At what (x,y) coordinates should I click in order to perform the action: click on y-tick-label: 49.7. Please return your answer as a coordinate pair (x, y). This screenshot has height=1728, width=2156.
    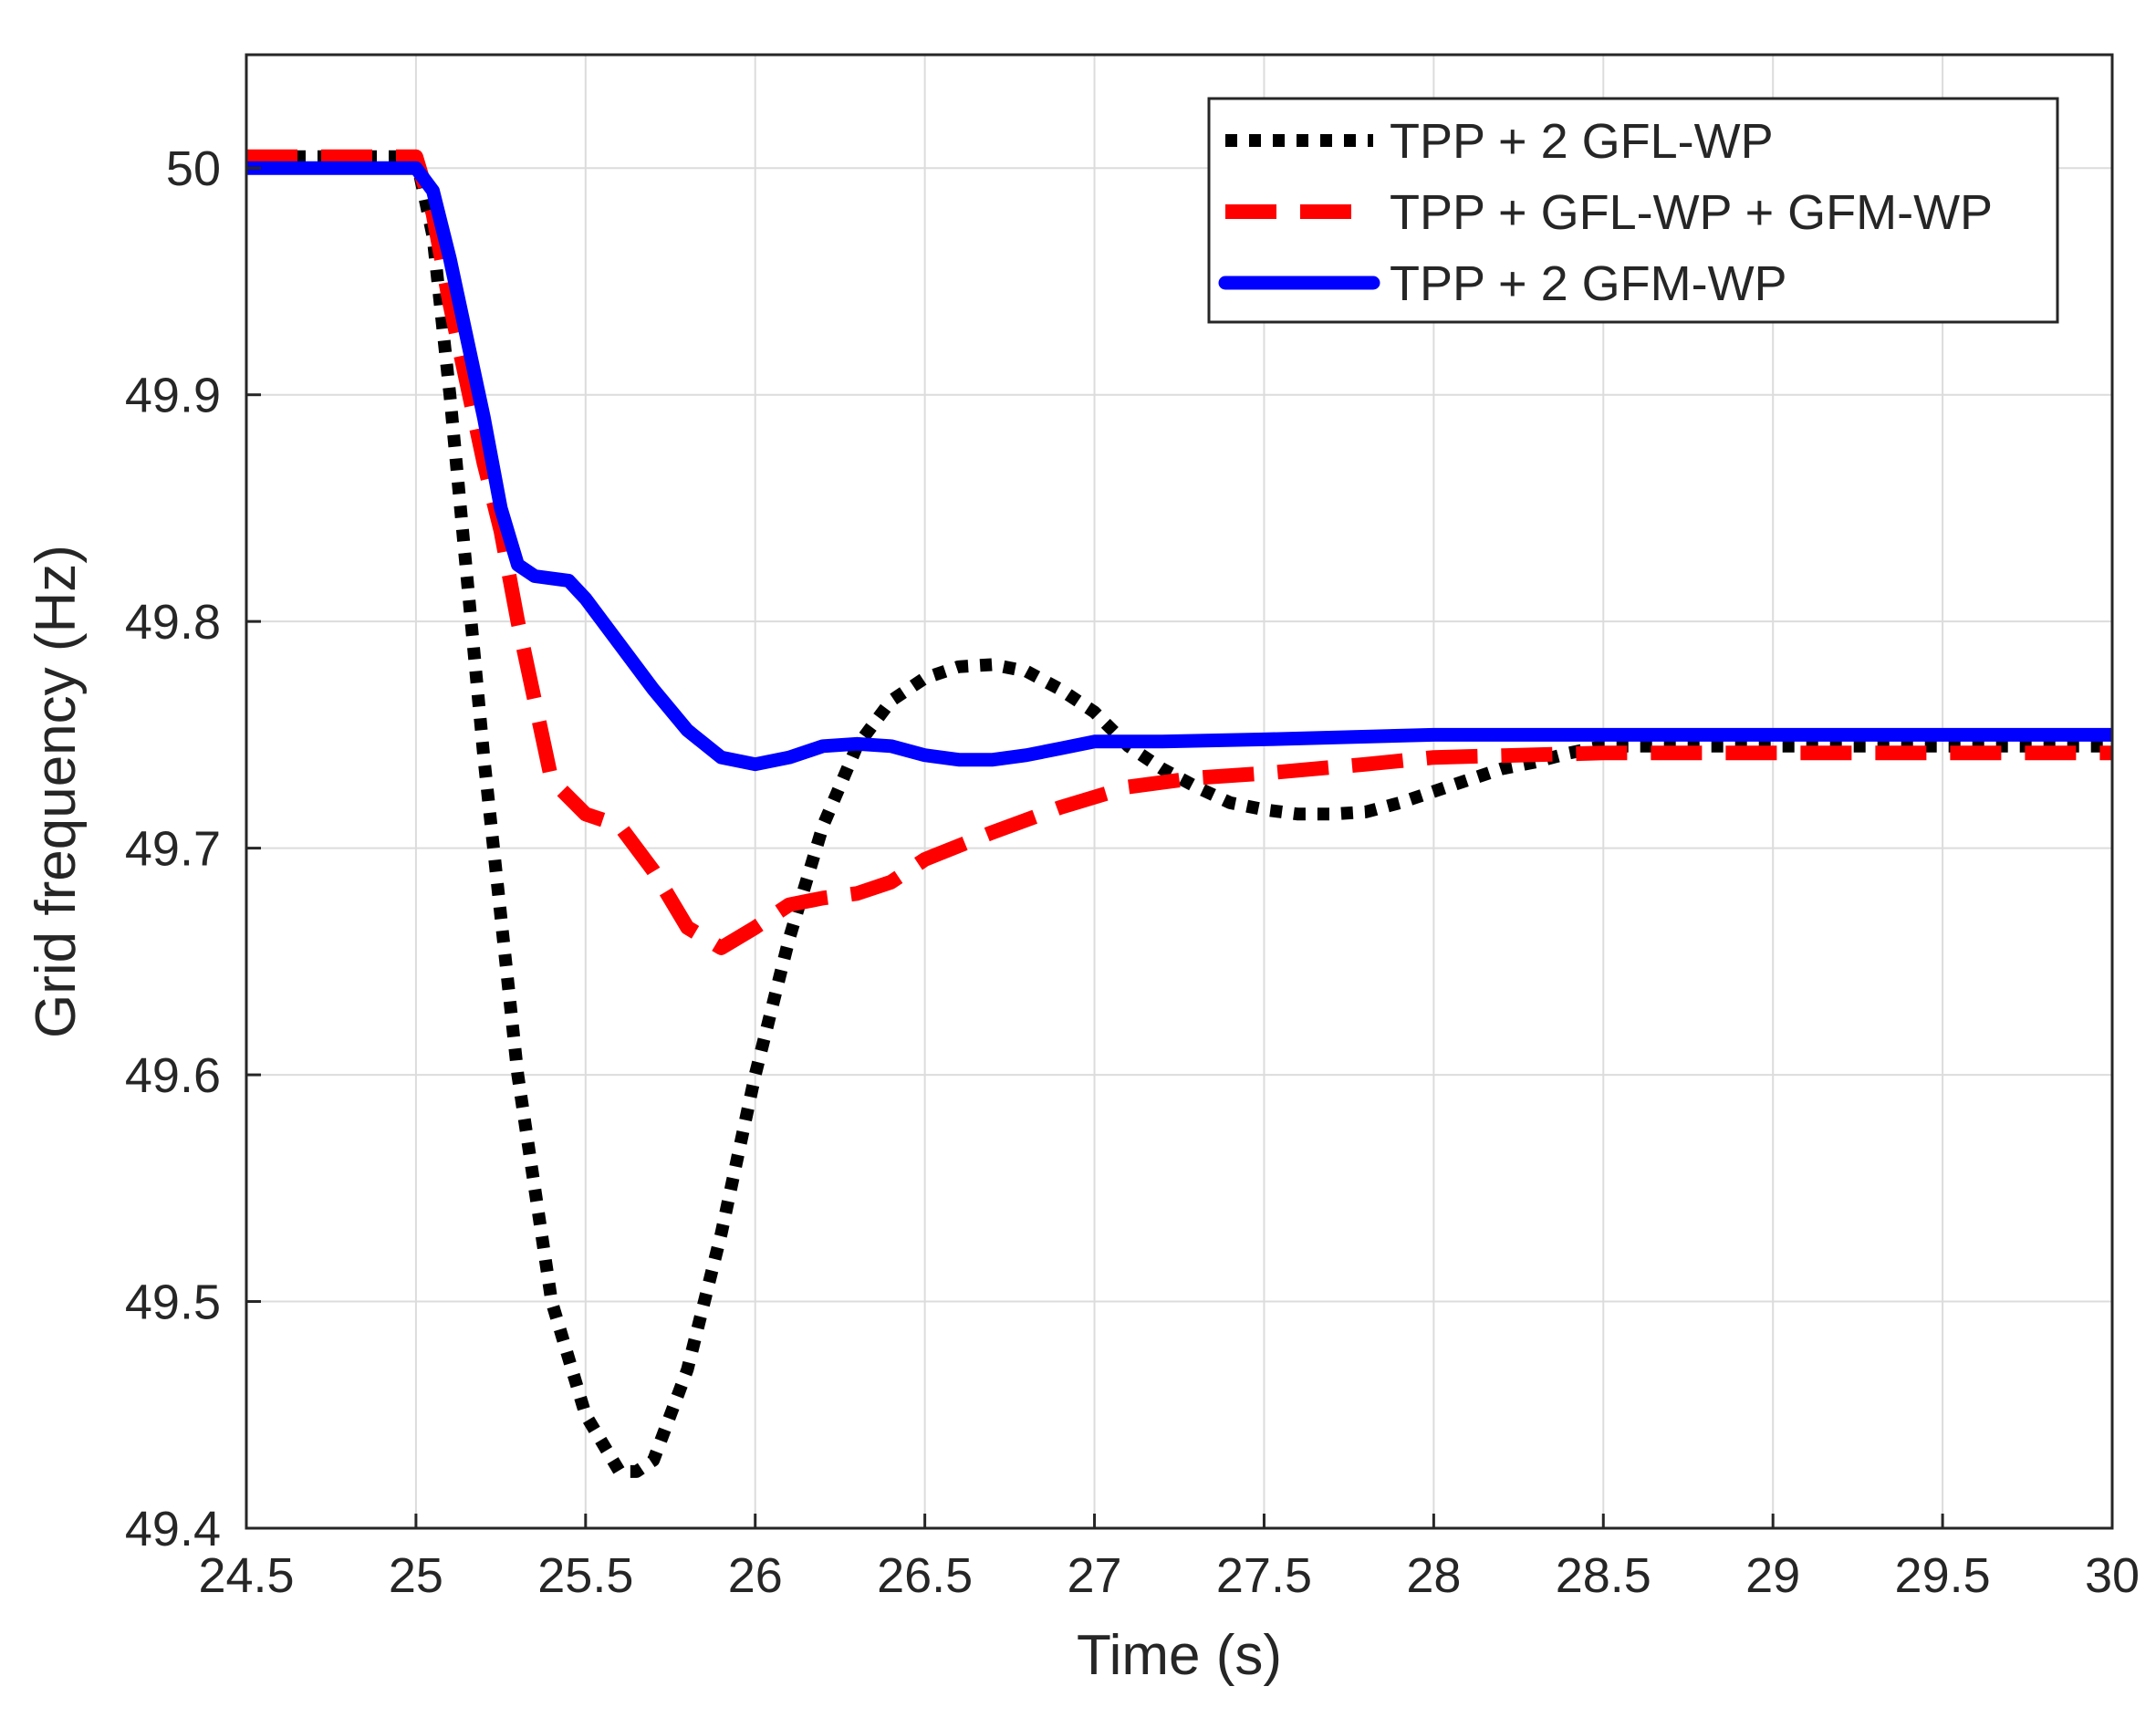
    Looking at the image, I should click on (173, 849).